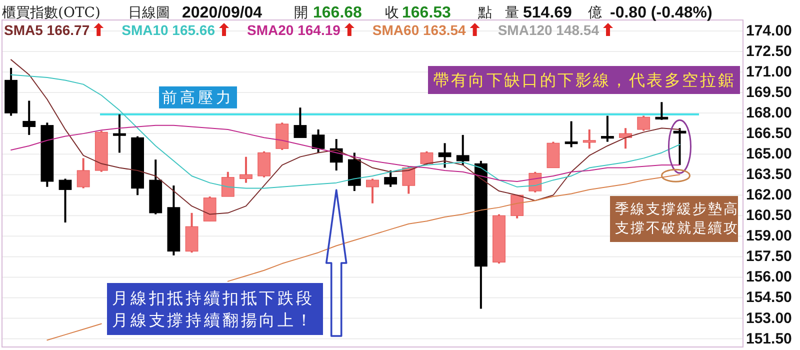 The width and height of the screenshot is (800, 350). What do you see at coordinates (769, 236) in the screenshot?
I see `y-tick-label: 159.00` at bounding box center [769, 236].